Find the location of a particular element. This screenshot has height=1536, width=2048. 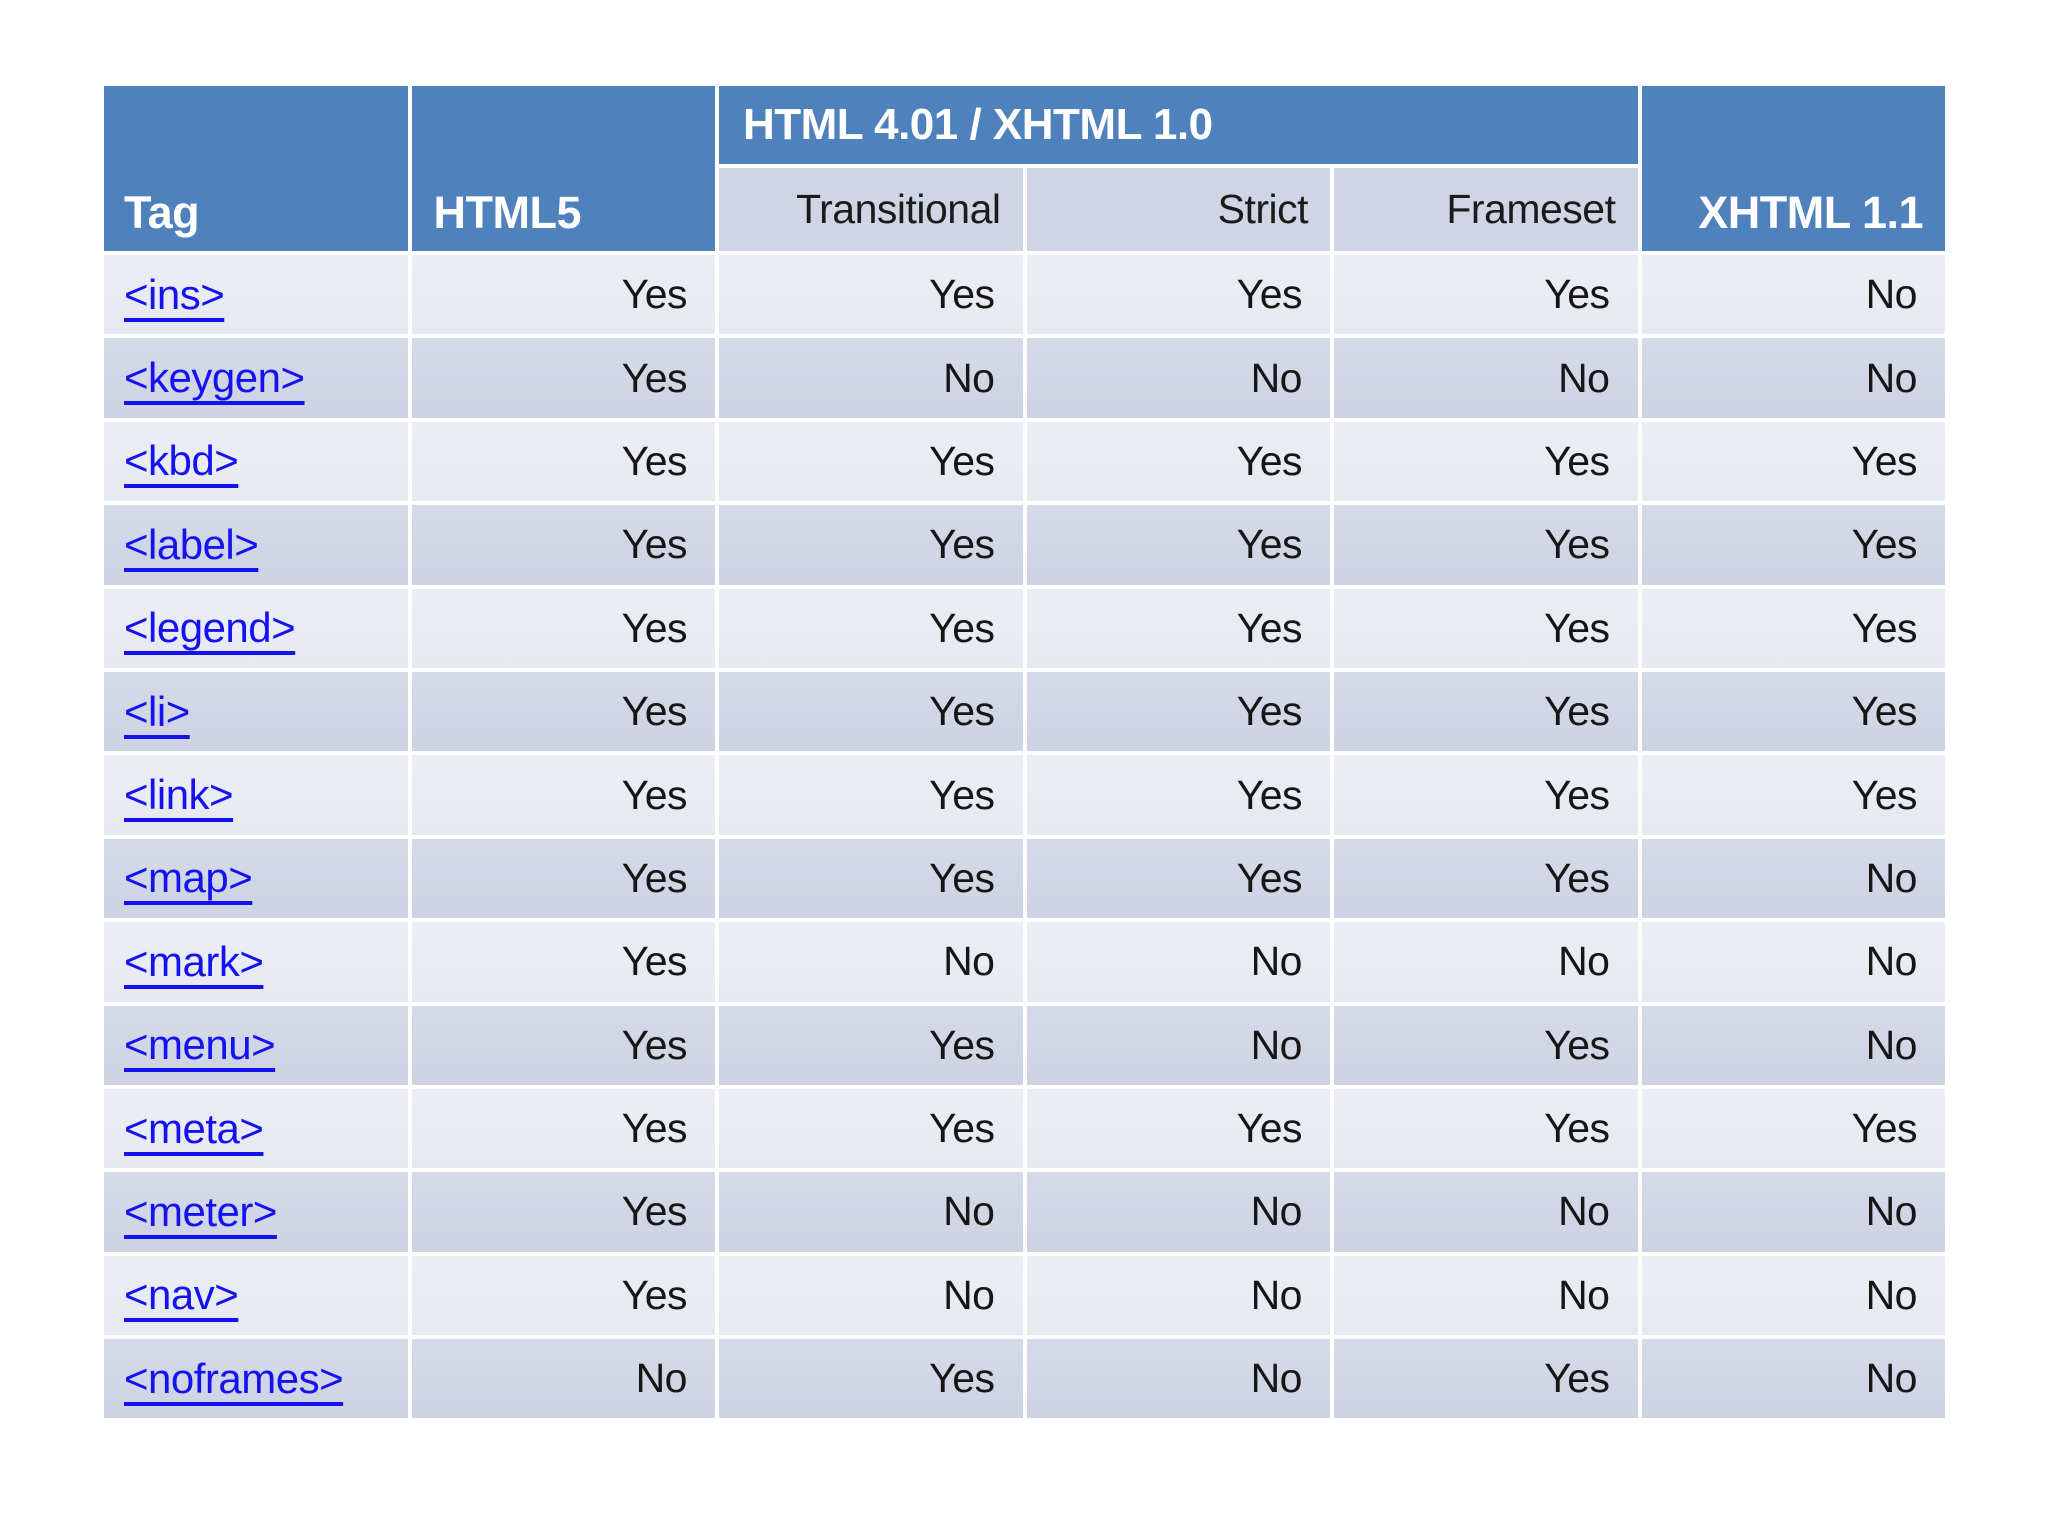

col-group-header-html401-xhtml10: HTML 4.01 / XHTML 1.0 is located at coordinates (1178, 125).